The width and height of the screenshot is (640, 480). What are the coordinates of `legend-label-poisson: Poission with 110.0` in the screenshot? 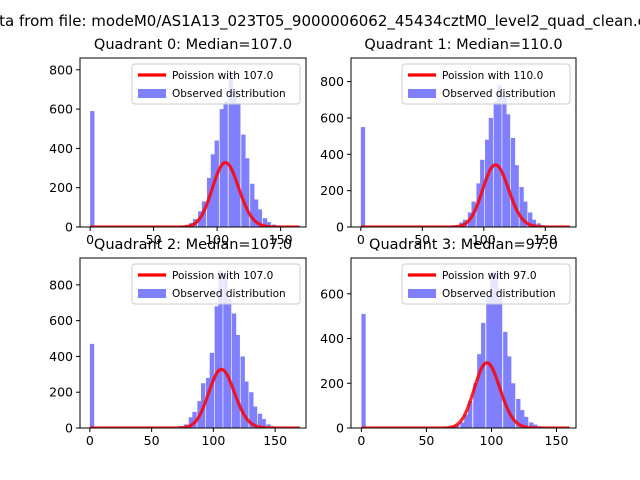 It's located at (492, 76).